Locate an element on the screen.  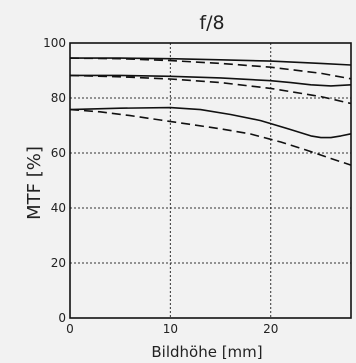
series-line-6-dashed is located at coordinates (210, 137).